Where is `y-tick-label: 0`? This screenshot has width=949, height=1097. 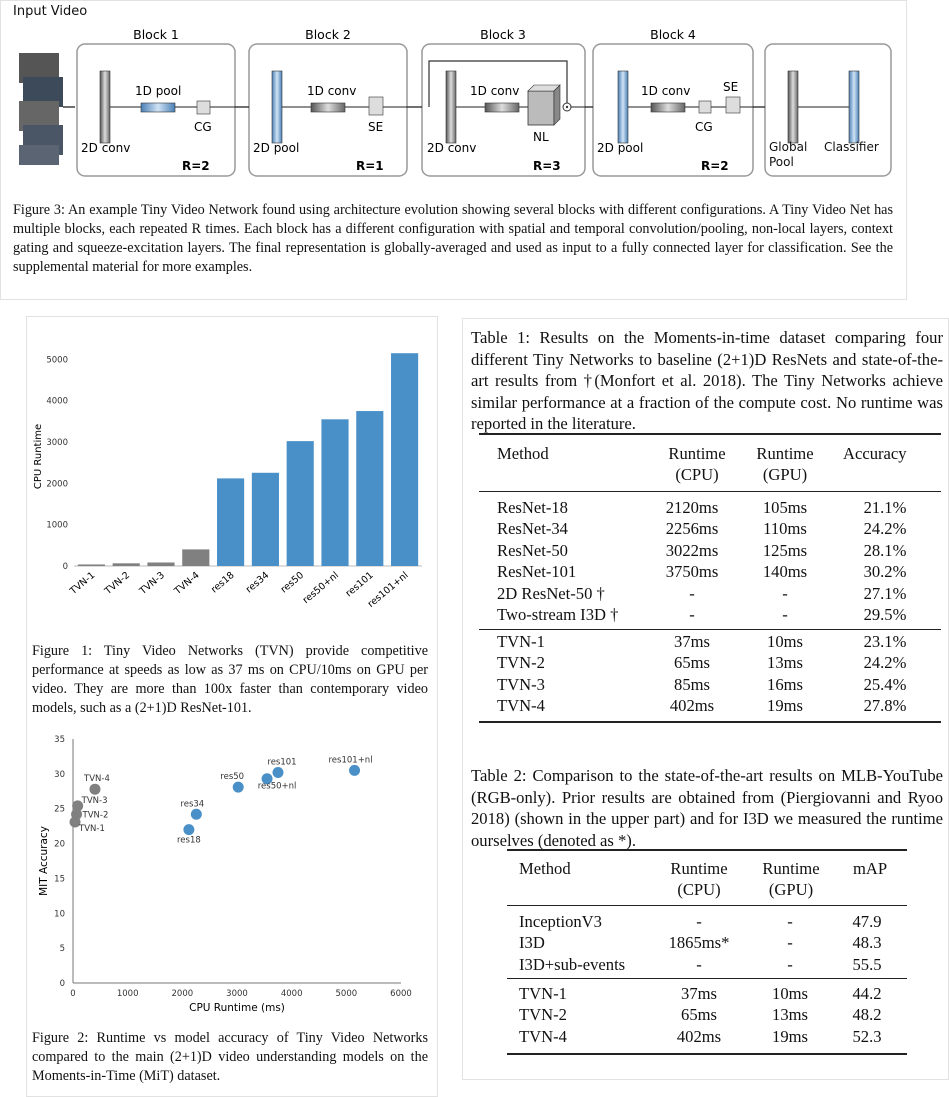
y-tick-label: 0 is located at coordinates (65, 567).